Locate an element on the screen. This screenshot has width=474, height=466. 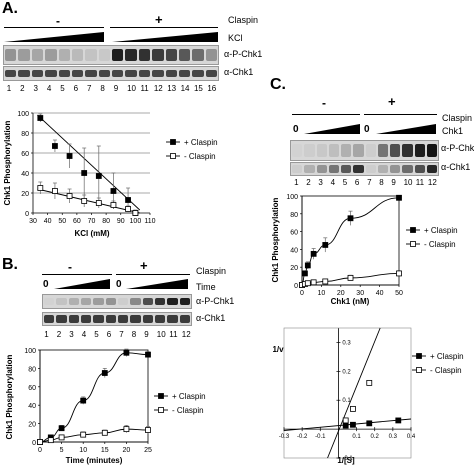
panel-a-phospho-blot is located at coordinates (111, 55).